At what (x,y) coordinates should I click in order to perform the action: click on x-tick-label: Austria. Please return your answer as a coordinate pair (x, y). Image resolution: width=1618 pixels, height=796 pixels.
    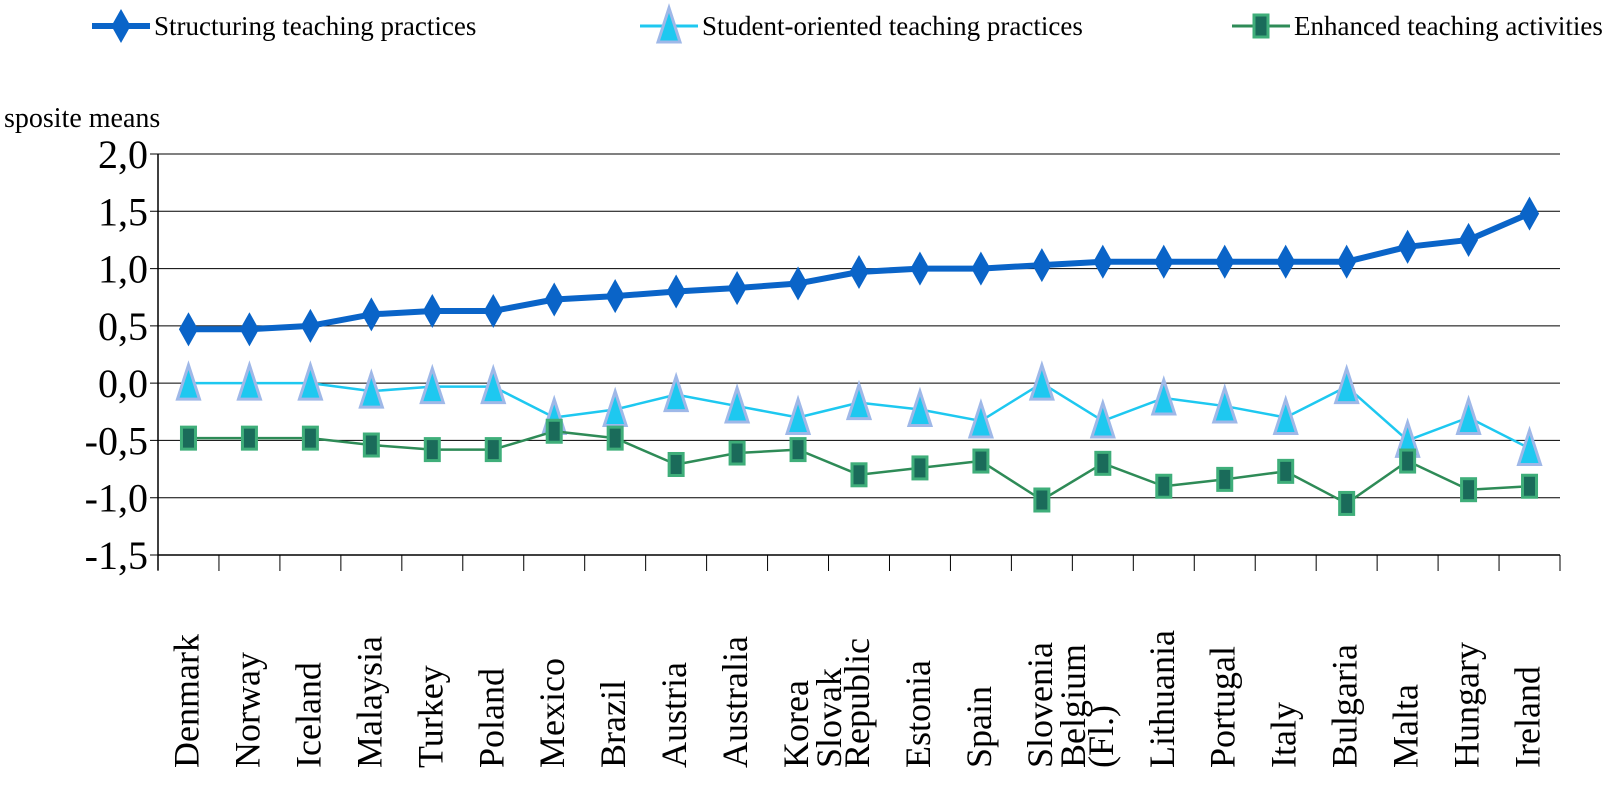
    Looking at the image, I should click on (674, 715).